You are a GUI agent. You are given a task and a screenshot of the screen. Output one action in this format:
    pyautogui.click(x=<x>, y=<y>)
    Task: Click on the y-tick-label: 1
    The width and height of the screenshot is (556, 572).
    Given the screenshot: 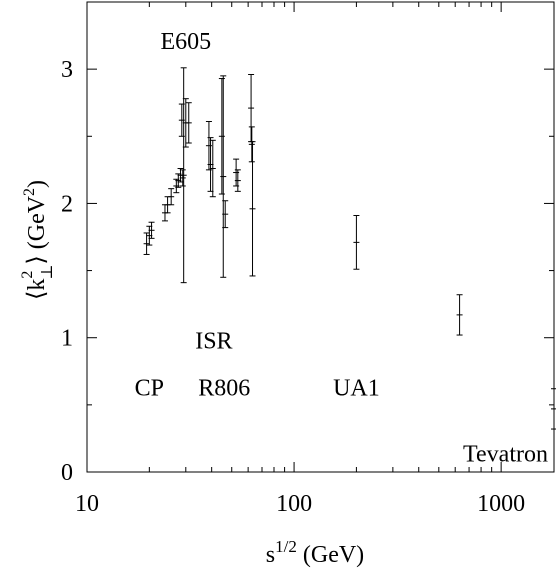 What is the action you would take?
    pyautogui.click(x=67, y=339)
    